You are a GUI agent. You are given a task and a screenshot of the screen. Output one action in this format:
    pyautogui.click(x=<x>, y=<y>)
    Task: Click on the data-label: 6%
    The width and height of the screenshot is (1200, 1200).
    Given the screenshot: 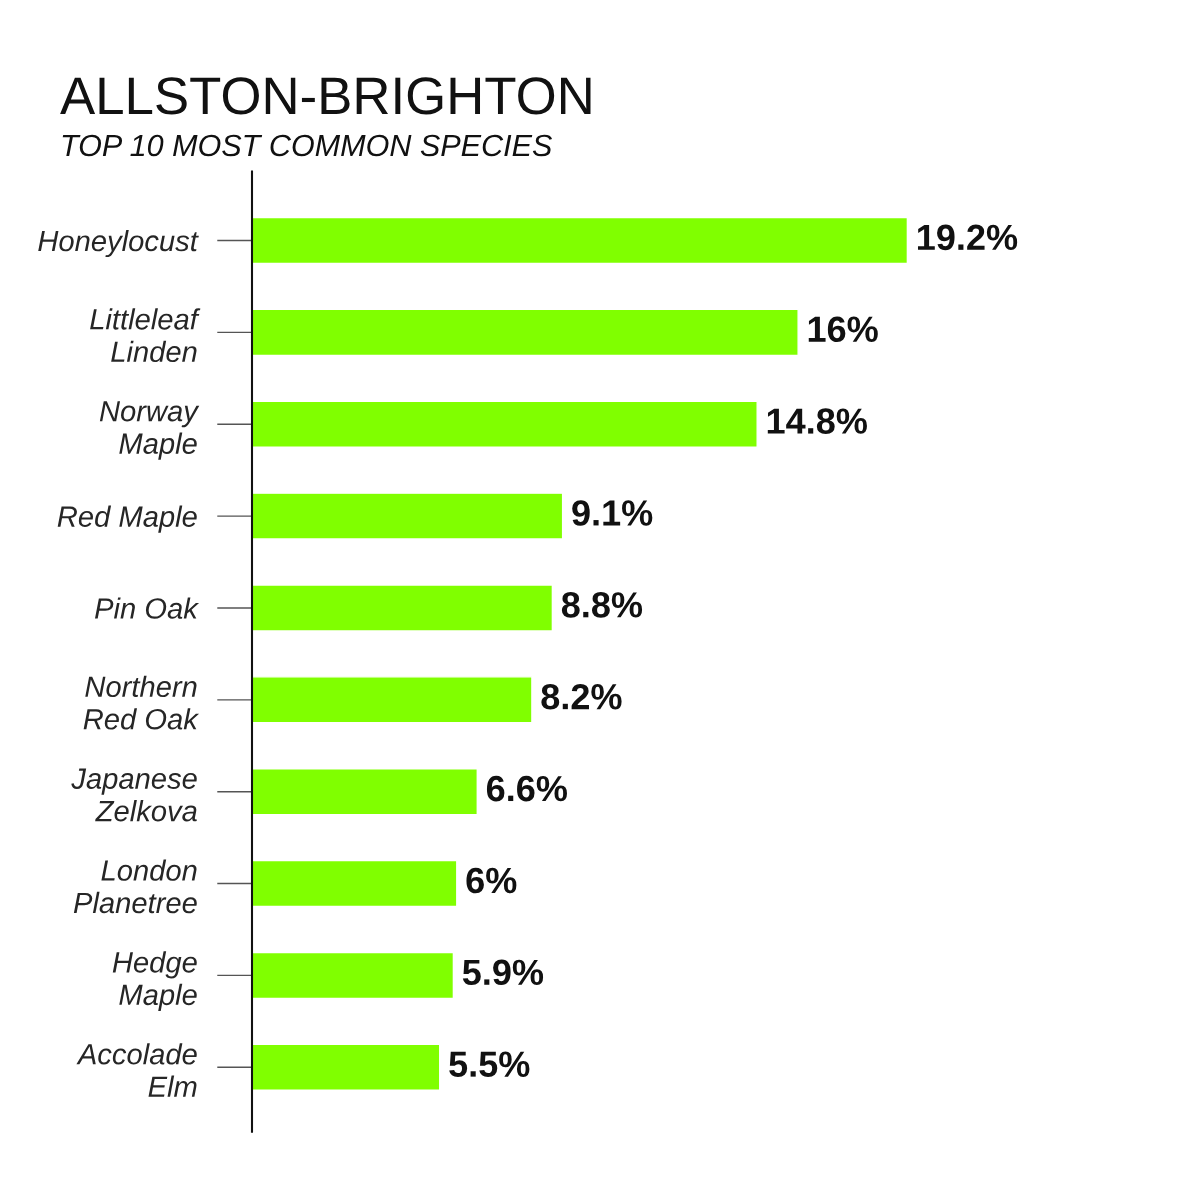 What is the action you would take?
    pyautogui.click(x=491, y=880)
    